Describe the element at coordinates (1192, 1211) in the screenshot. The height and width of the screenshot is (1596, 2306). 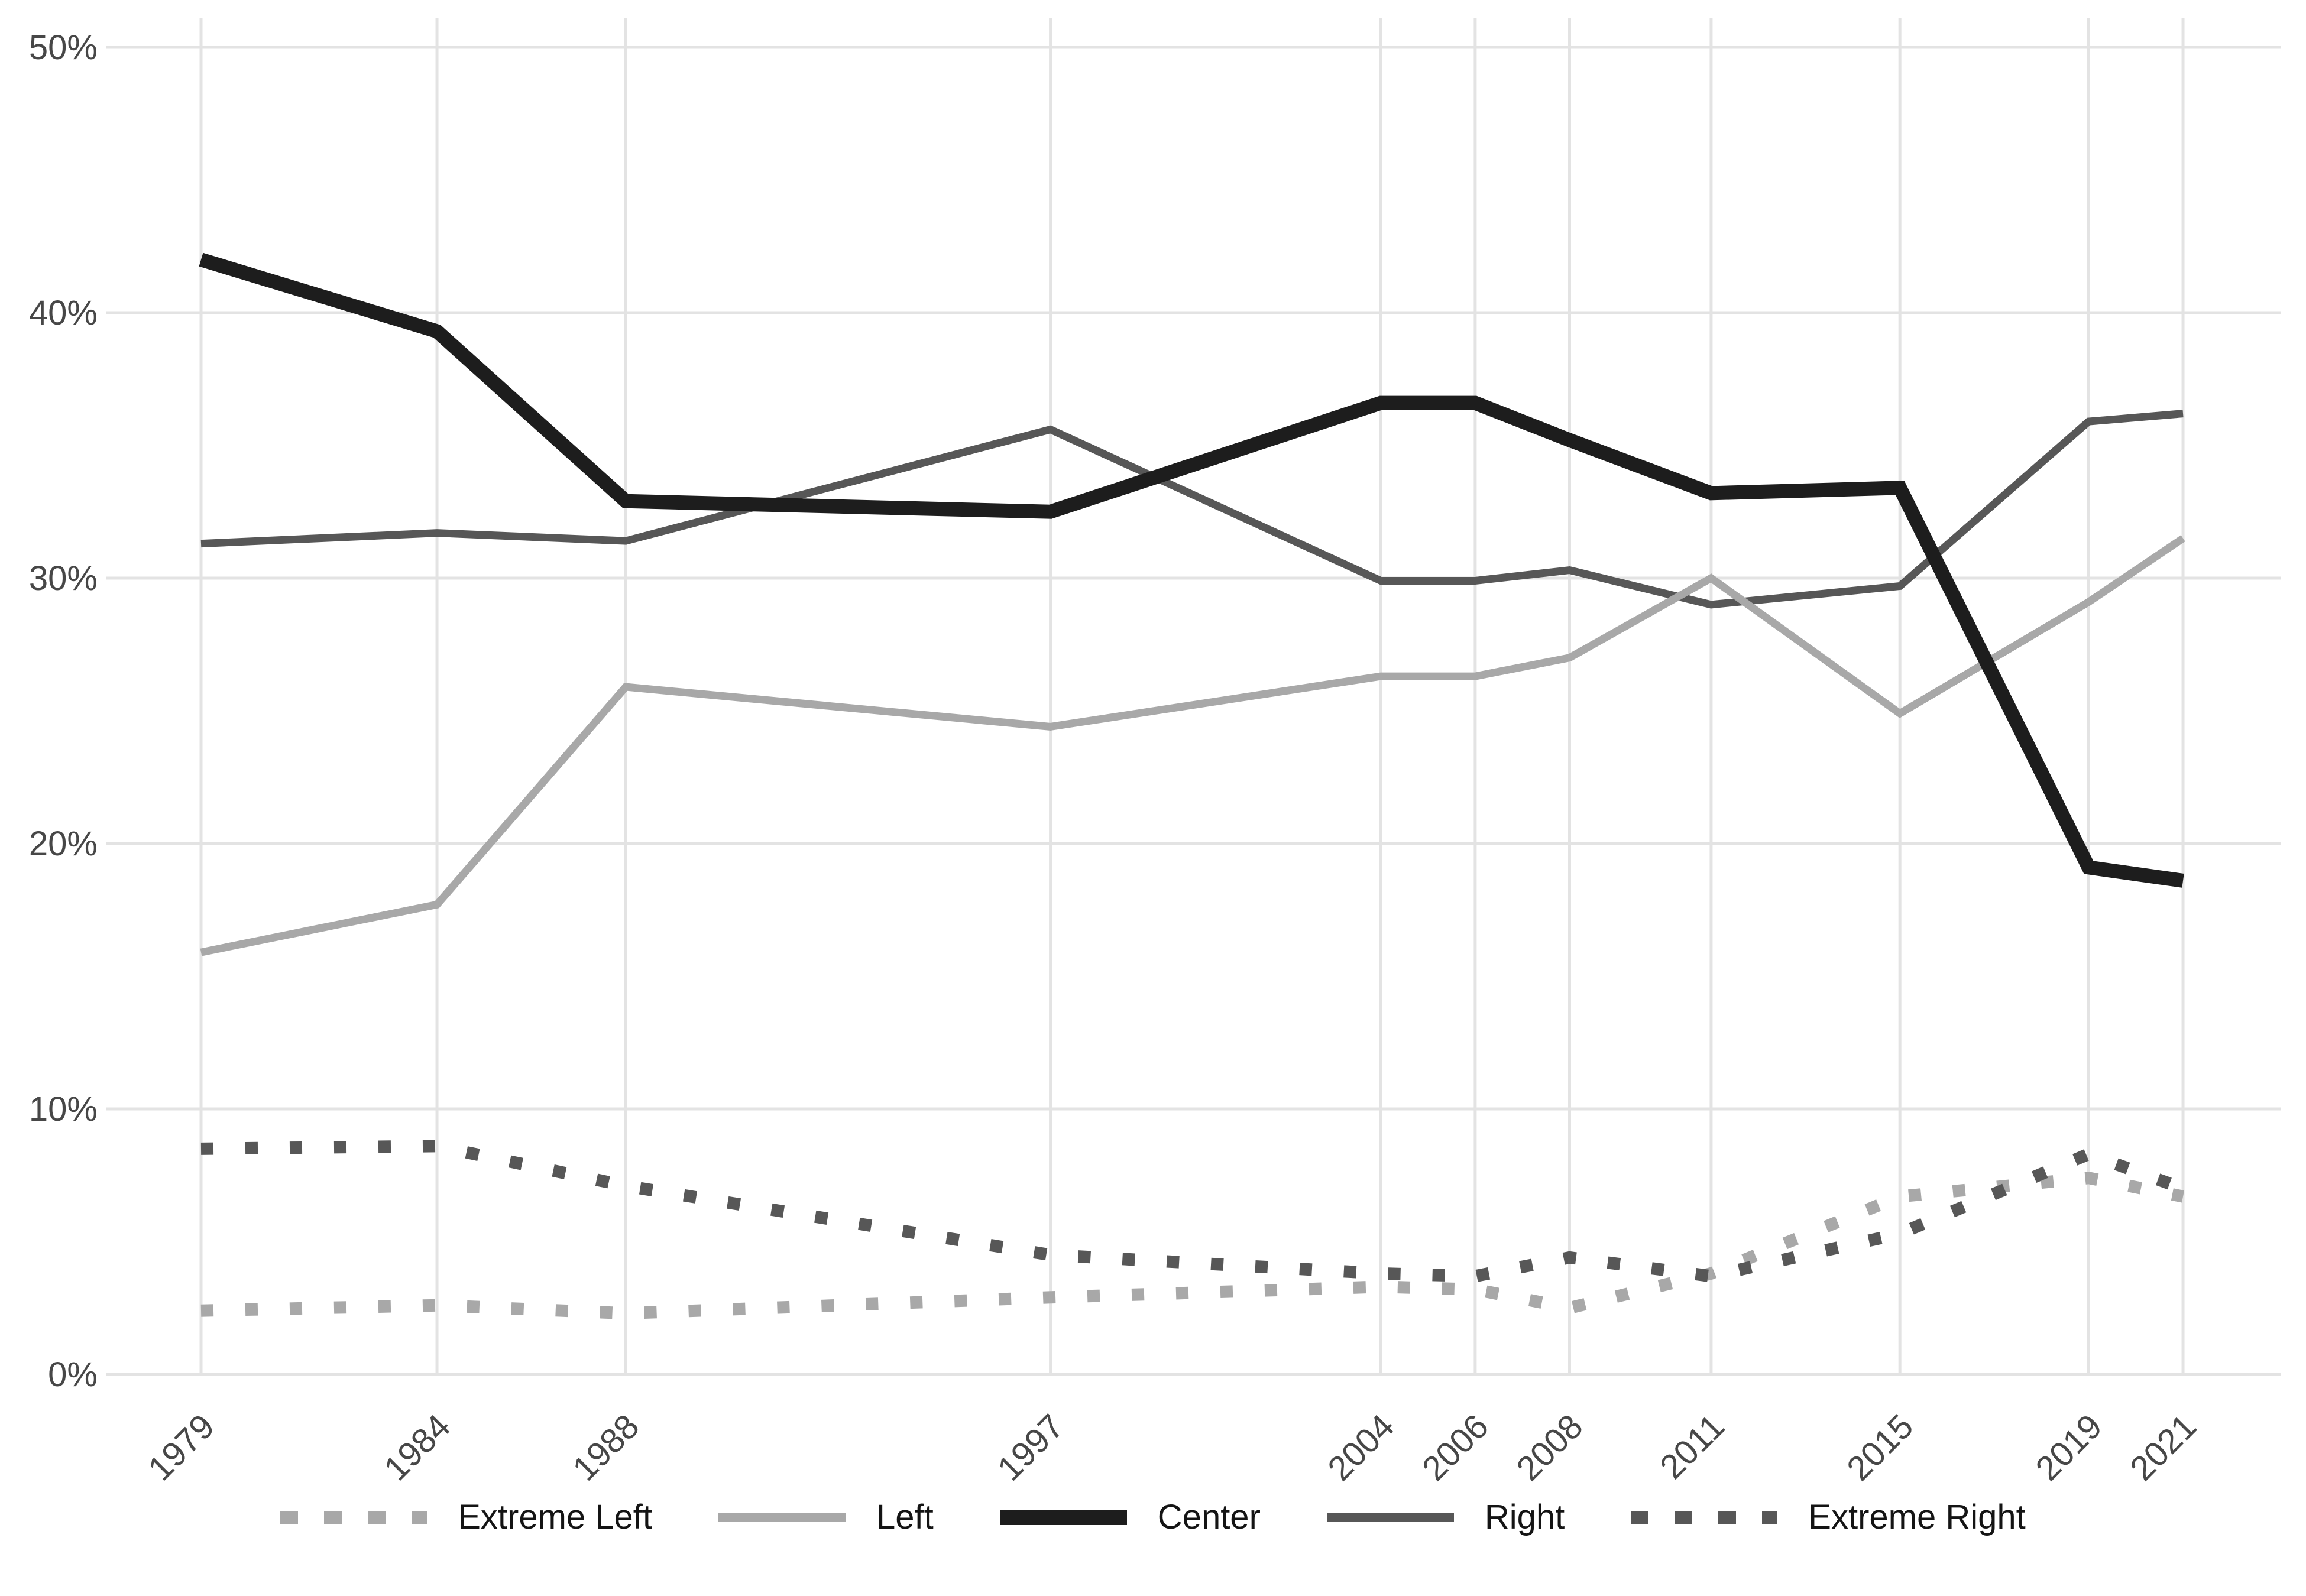
I see `series-line-extreme-right` at that location.